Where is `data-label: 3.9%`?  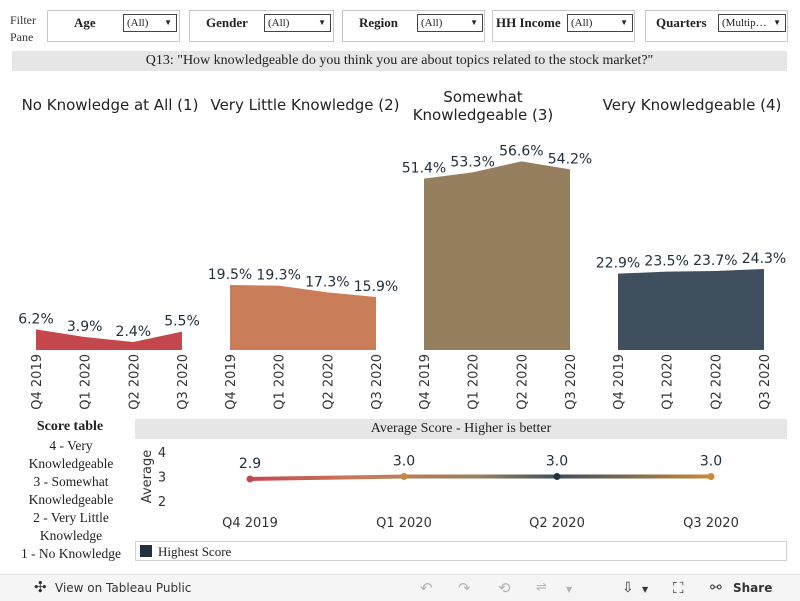
data-label: 3.9% is located at coordinates (85, 327).